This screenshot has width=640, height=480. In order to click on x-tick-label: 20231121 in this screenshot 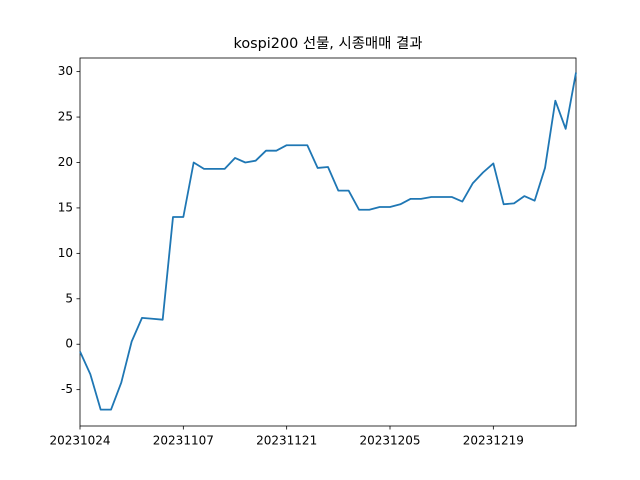, I will do `click(286, 441)`.